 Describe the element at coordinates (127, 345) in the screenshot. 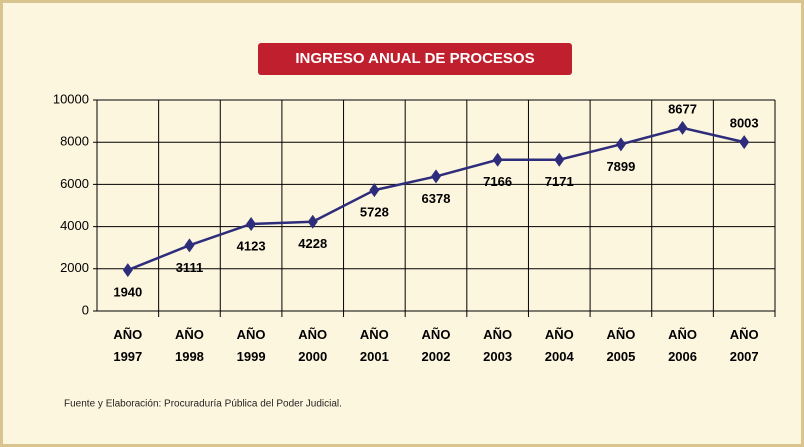

I see `x-tick-label: AÑO 1997` at that location.